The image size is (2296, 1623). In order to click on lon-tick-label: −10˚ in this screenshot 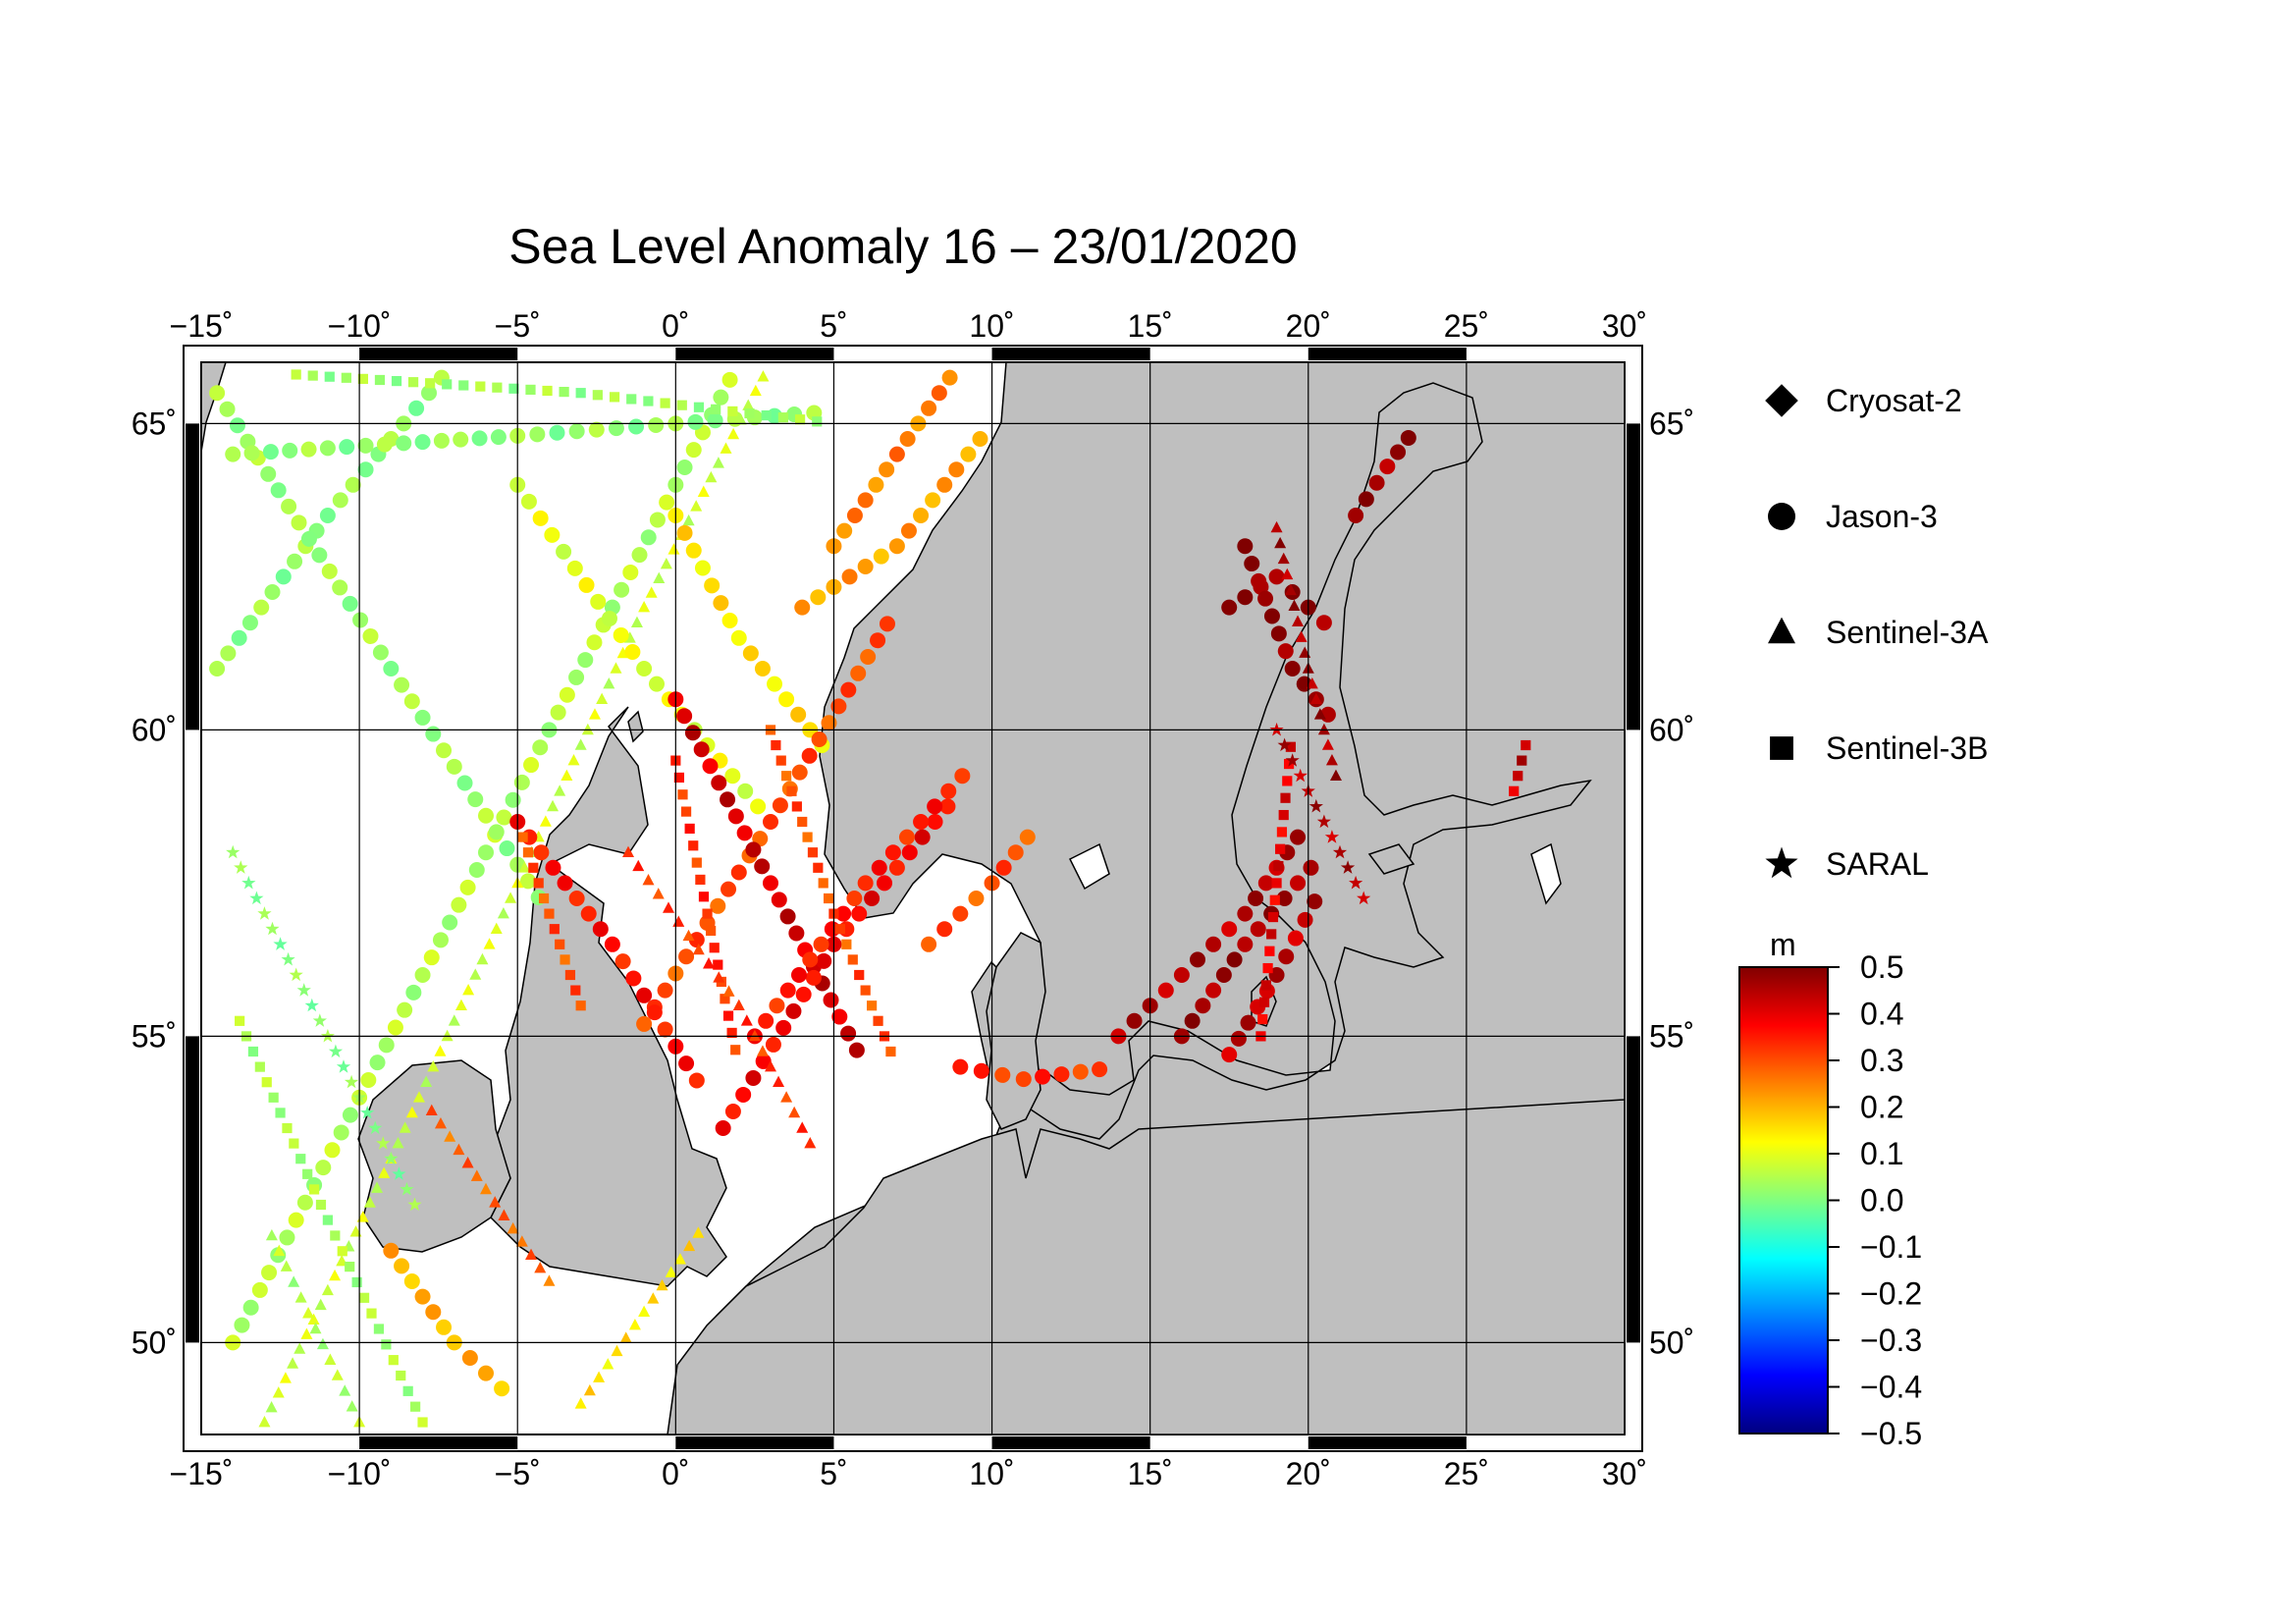, I will do `click(360, 326)`.